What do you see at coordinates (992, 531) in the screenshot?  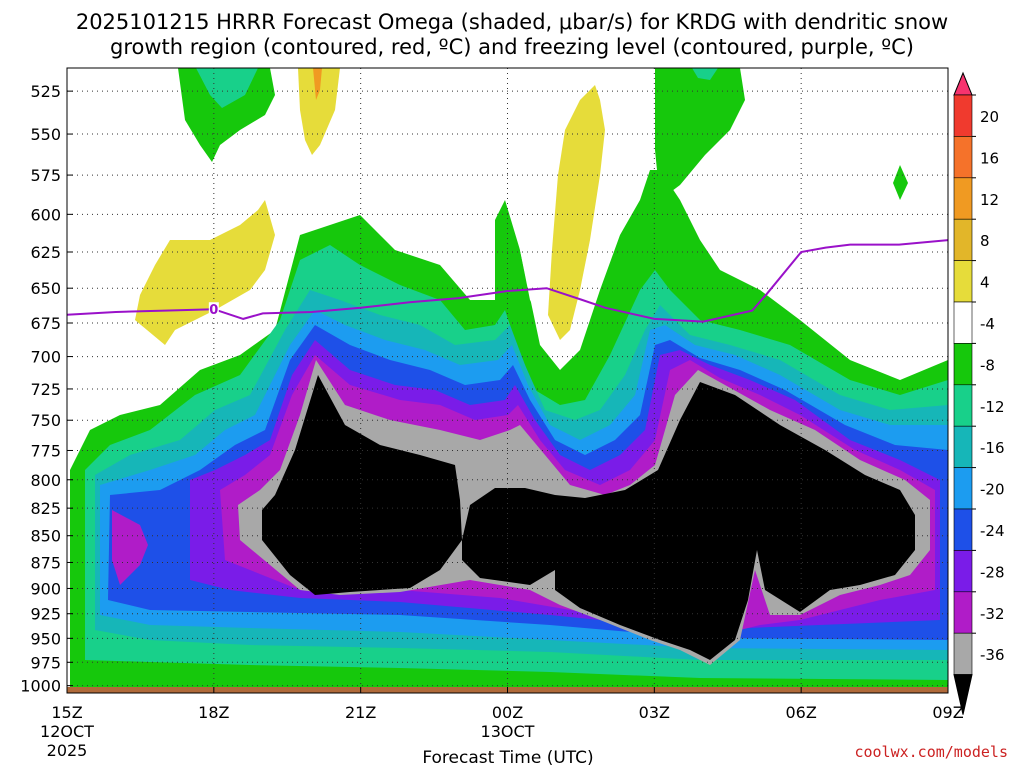 I see `colorbar-label: -24` at bounding box center [992, 531].